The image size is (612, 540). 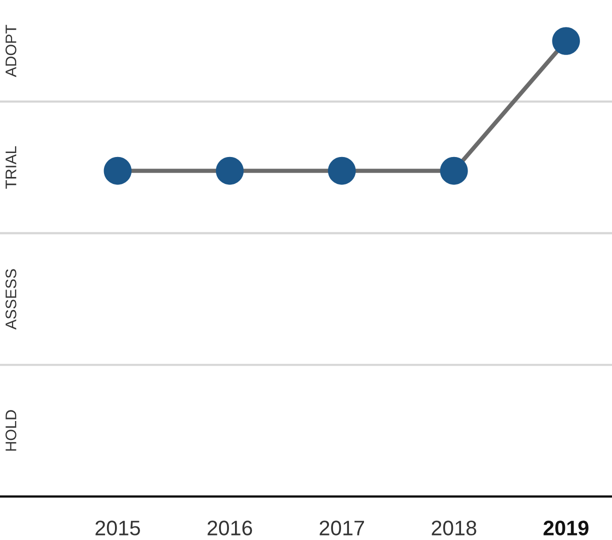 What do you see at coordinates (11, 430) in the screenshot?
I see `annotation: HOLD` at bounding box center [11, 430].